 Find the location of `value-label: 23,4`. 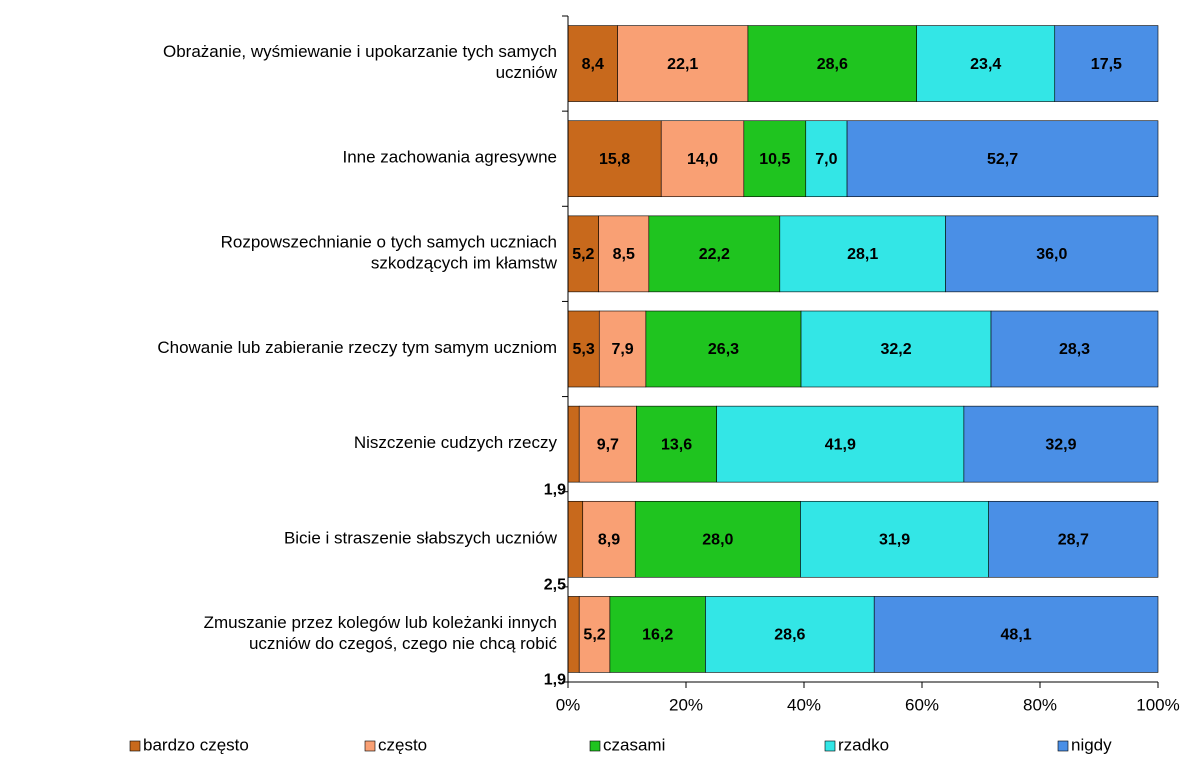

value-label: 23,4 is located at coordinates (985, 64).